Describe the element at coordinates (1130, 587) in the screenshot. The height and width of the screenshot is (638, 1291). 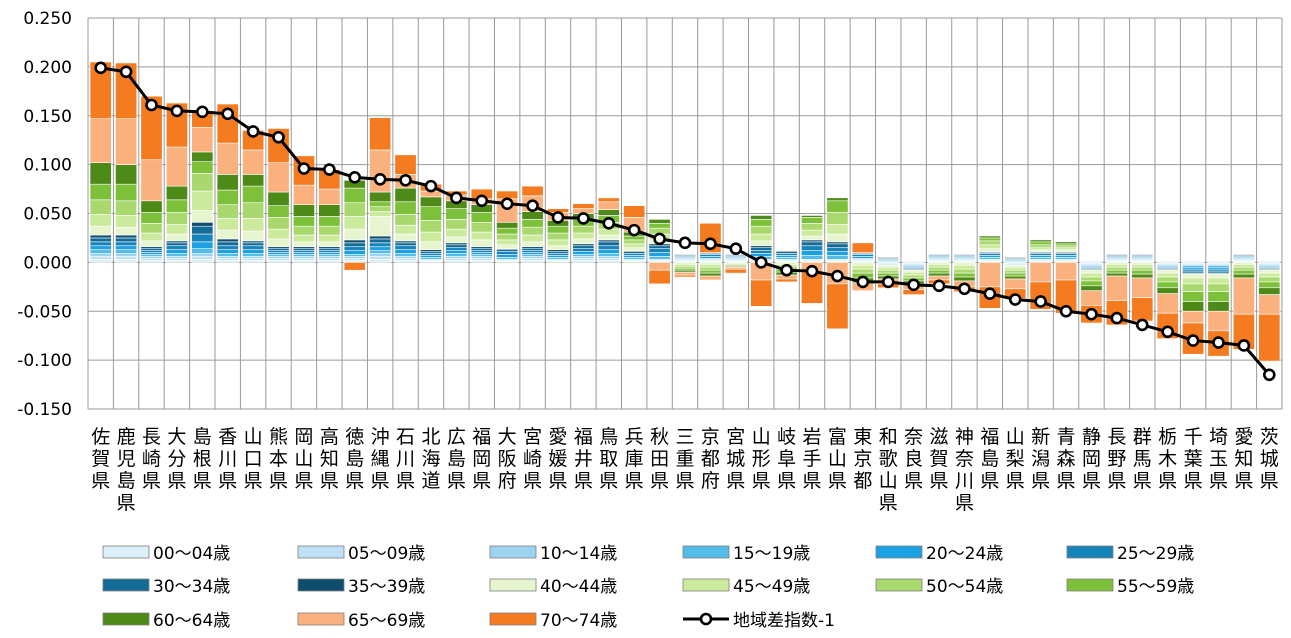
I see `legend-item: 55〜59歳` at that location.